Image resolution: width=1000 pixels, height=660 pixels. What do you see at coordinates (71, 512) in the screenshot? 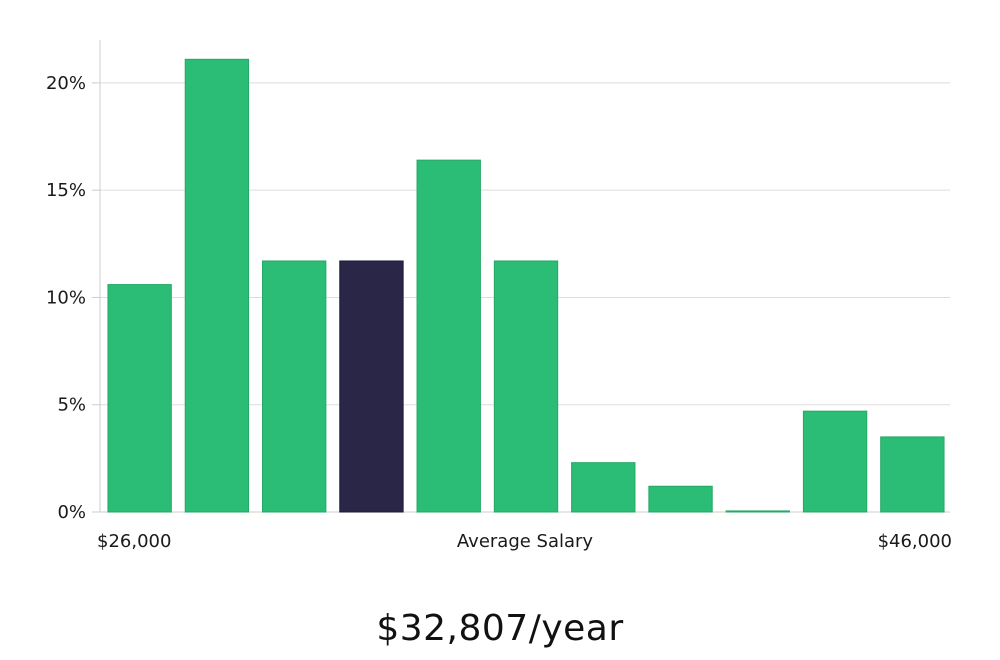
I see `y-tick-label: 0%` at bounding box center [71, 512].